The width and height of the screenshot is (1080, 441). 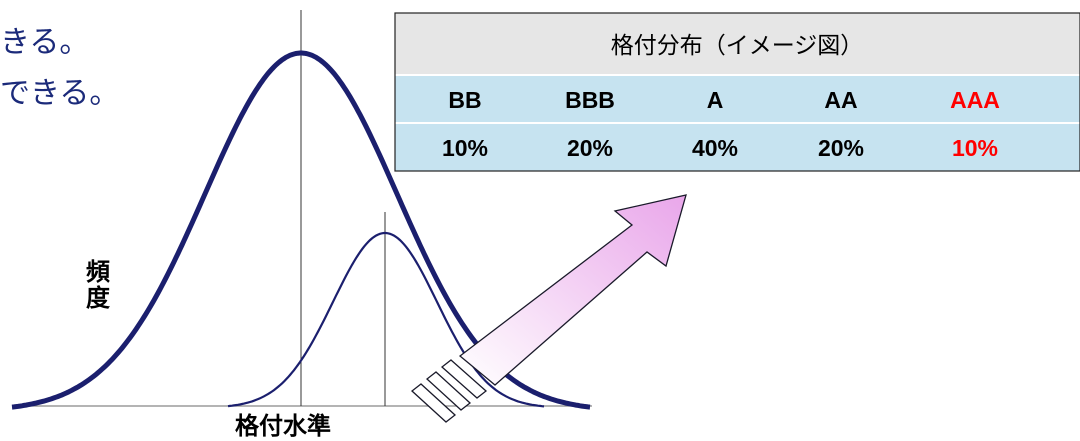 I want to click on frequency-label-char-1: 頻, so click(x=98, y=272).